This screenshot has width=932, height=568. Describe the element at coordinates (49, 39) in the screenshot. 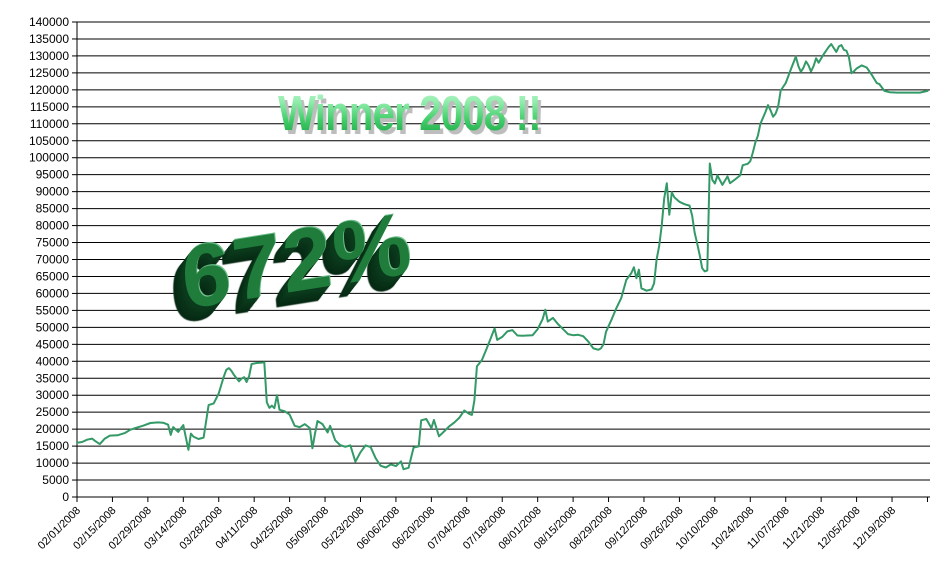

I see `y-tick-label: 135000` at that location.